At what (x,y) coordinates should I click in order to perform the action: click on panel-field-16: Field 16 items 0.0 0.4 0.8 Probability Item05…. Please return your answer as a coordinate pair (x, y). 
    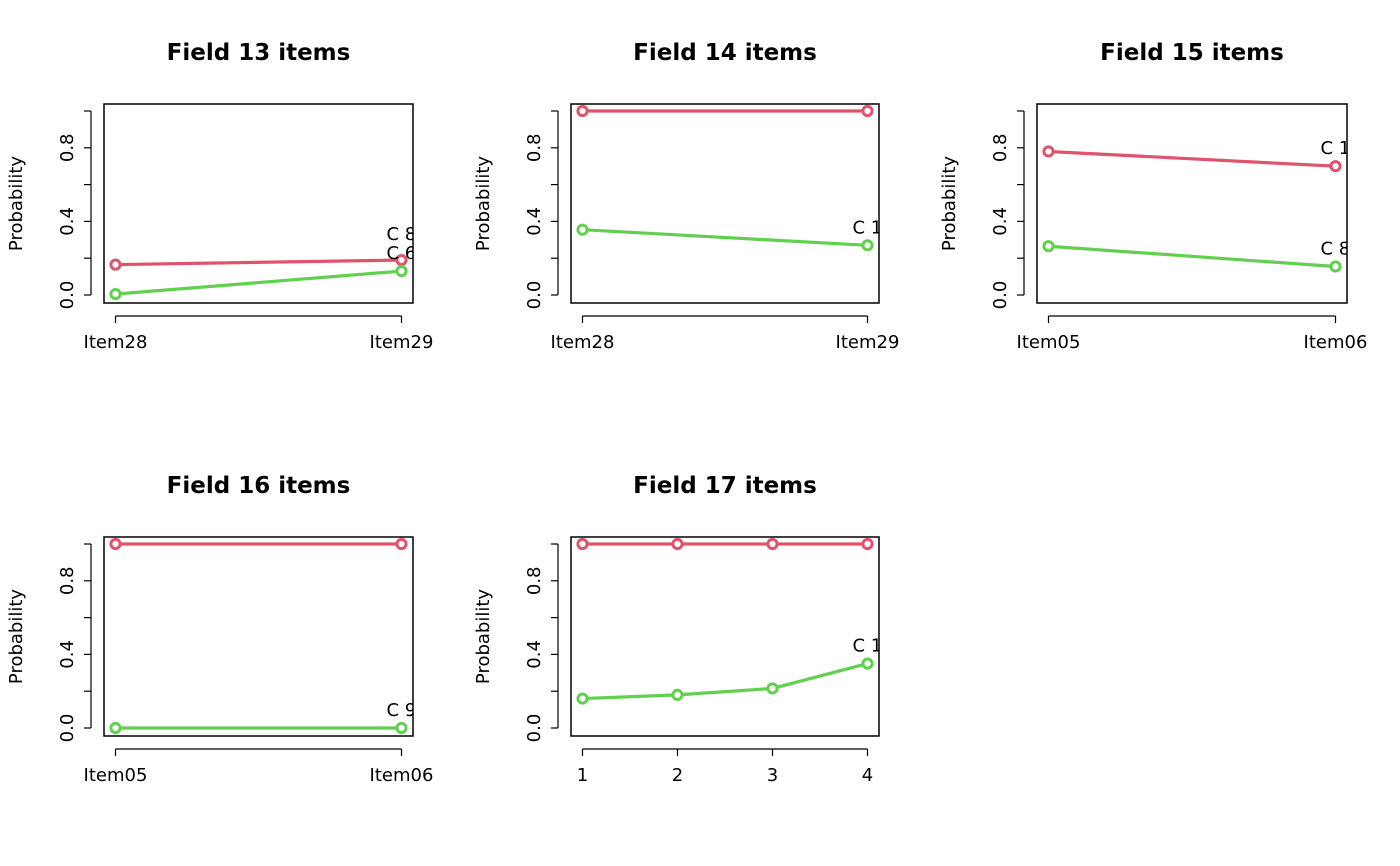
    Looking at the image, I should click on (219, 629).